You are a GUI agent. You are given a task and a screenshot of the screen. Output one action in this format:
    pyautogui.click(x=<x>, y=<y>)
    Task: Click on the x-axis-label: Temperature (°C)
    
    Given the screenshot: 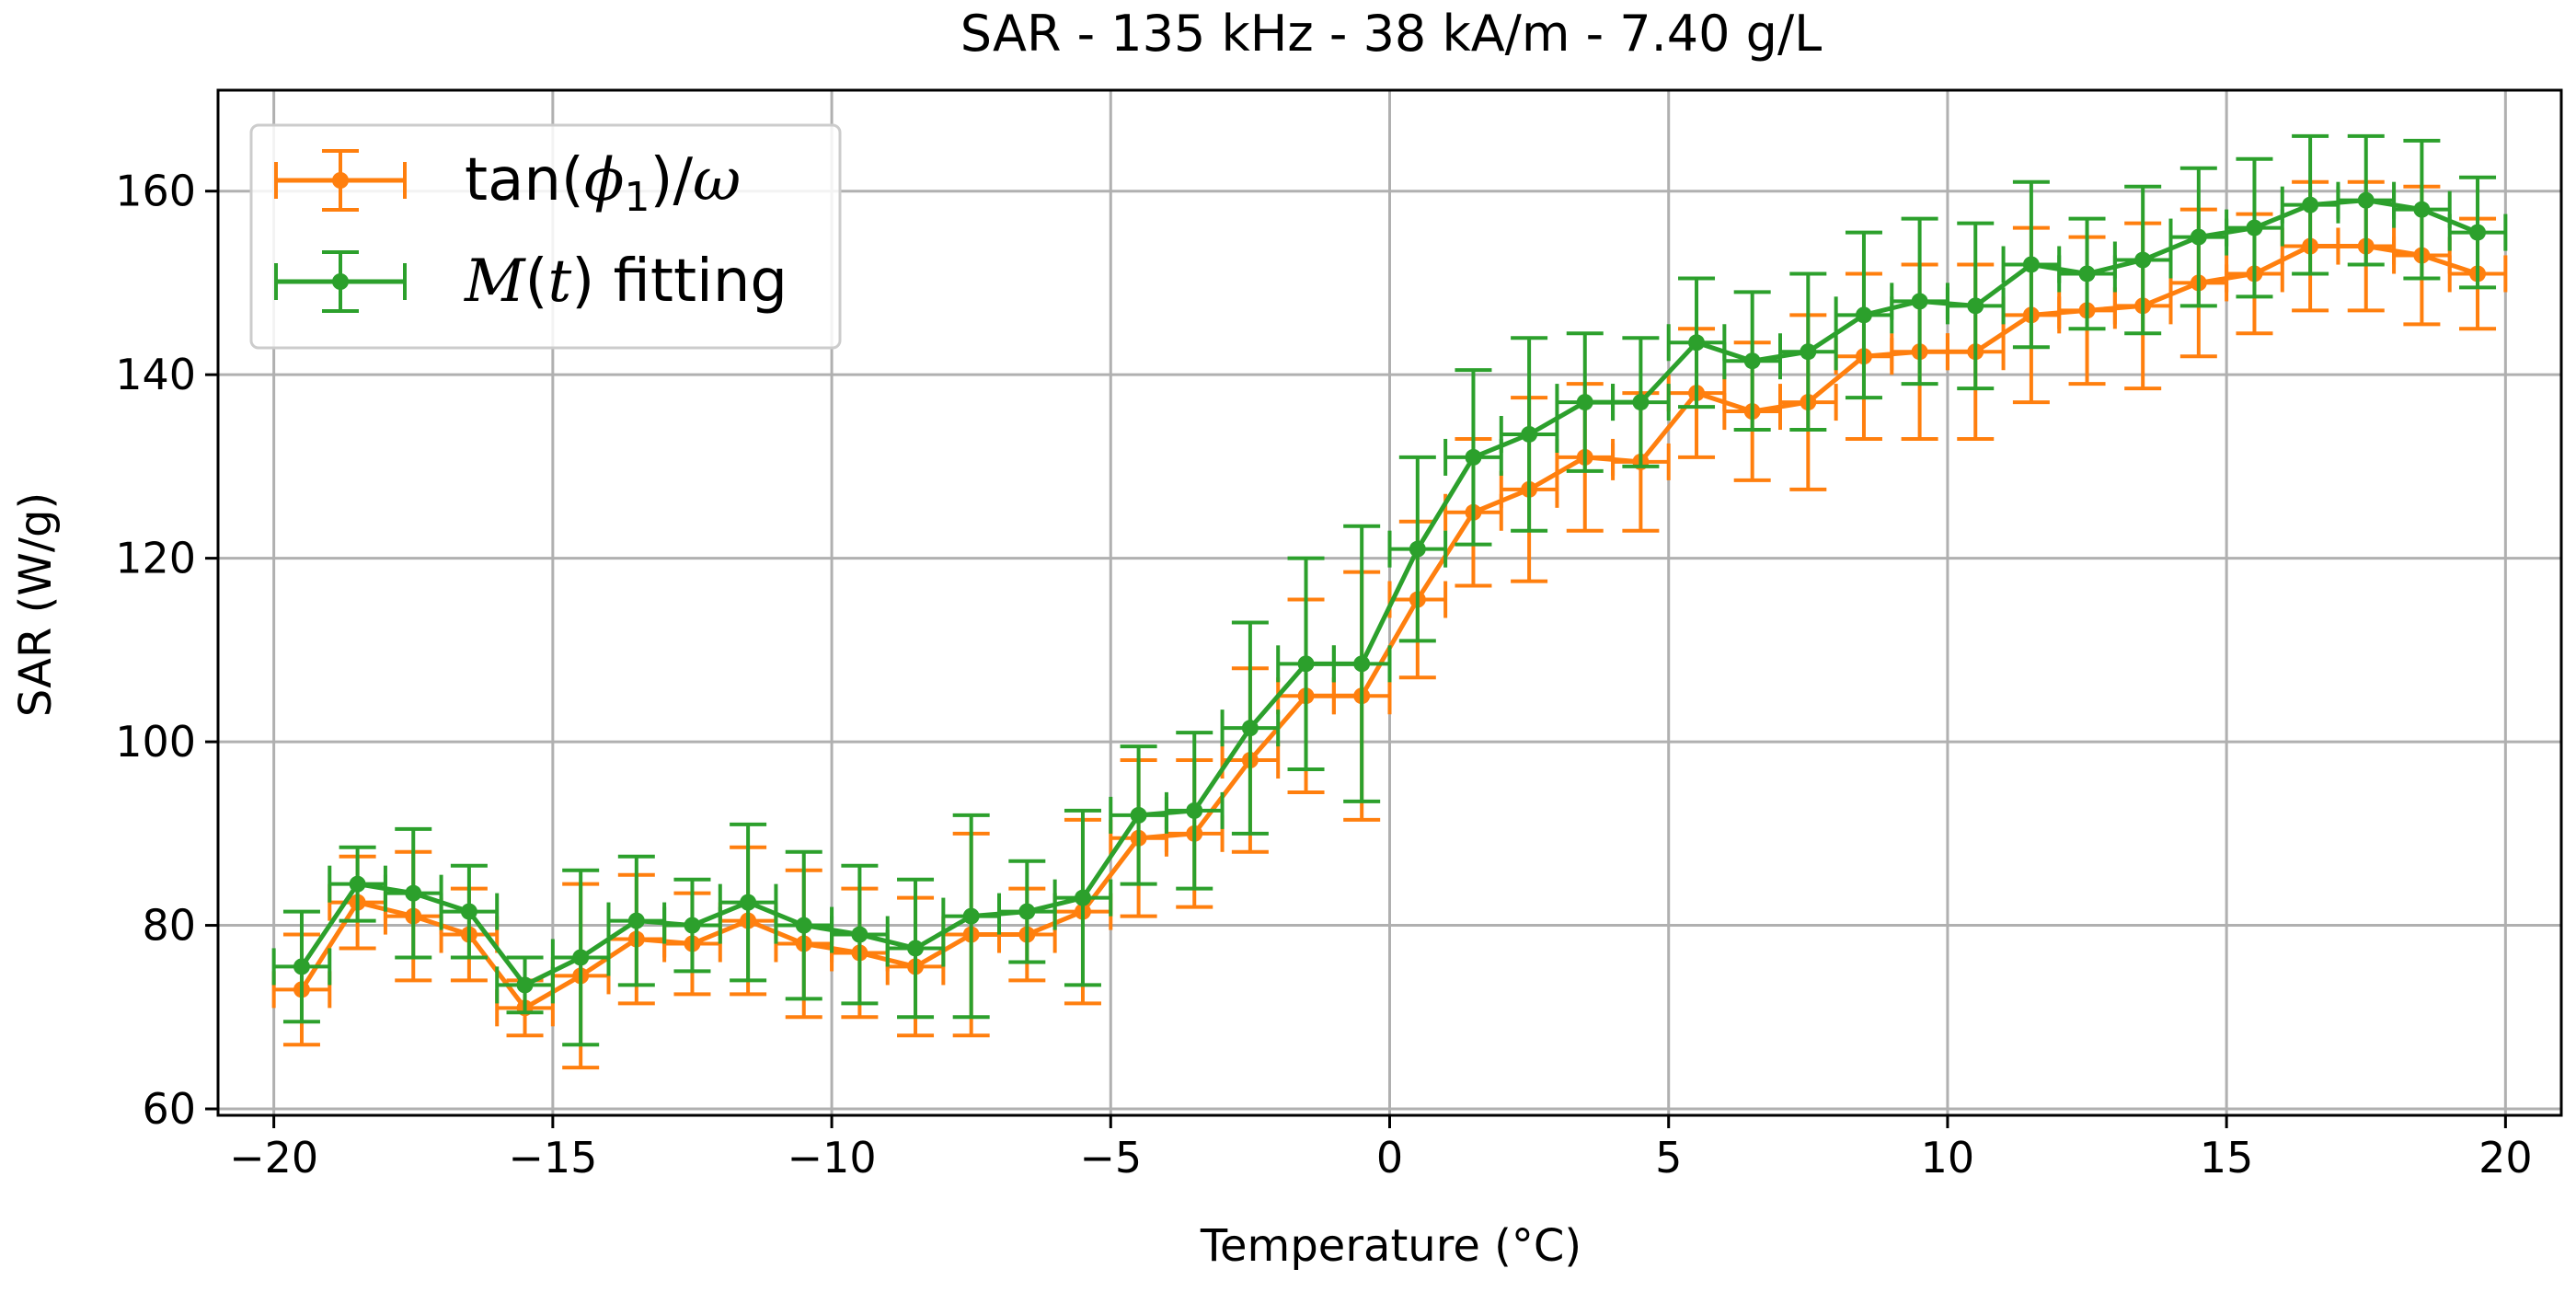 What is the action you would take?
    pyautogui.click(x=1390, y=1246)
    